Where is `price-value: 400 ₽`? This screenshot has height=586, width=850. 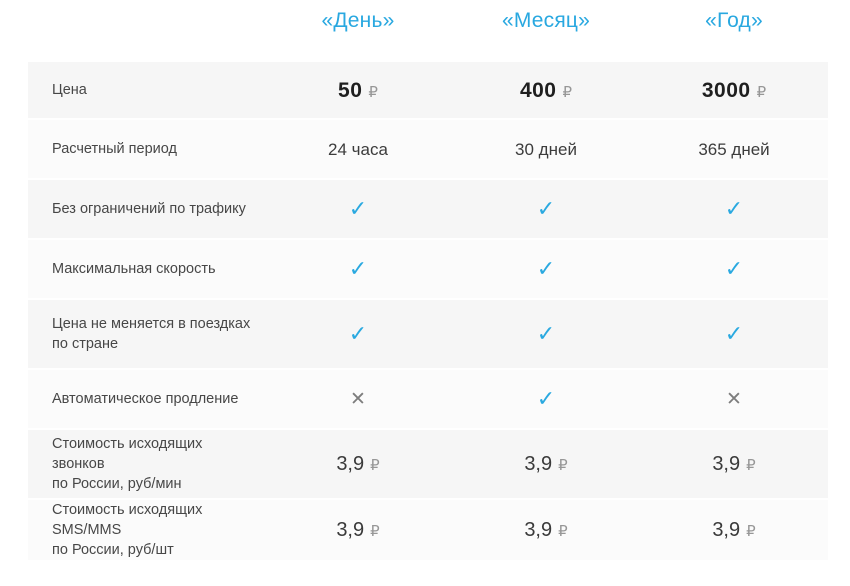
price-value: 400 ₽ is located at coordinates (546, 90).